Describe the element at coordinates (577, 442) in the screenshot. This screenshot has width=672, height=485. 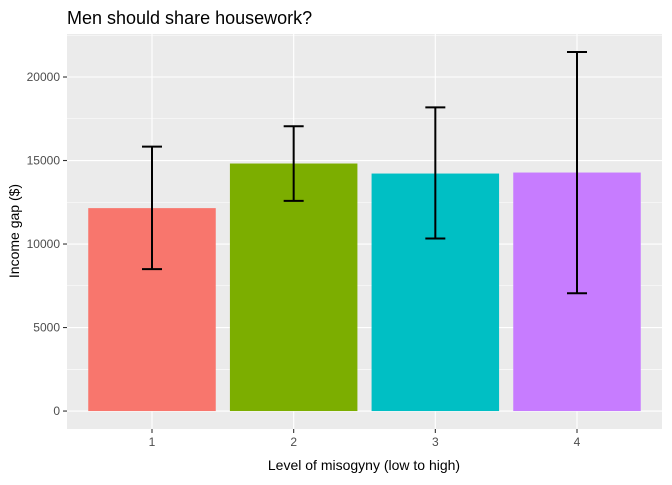
I see `x-tick-label: 4` at that location.